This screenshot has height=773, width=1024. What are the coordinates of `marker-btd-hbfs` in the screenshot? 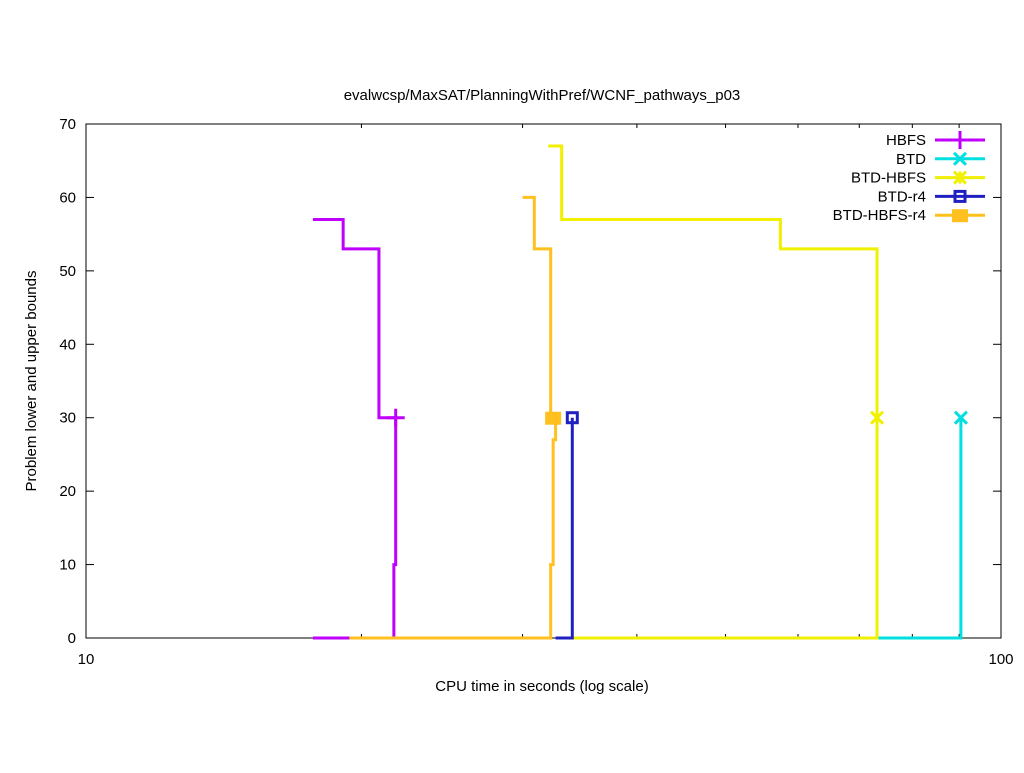 It's located at (877, 417).